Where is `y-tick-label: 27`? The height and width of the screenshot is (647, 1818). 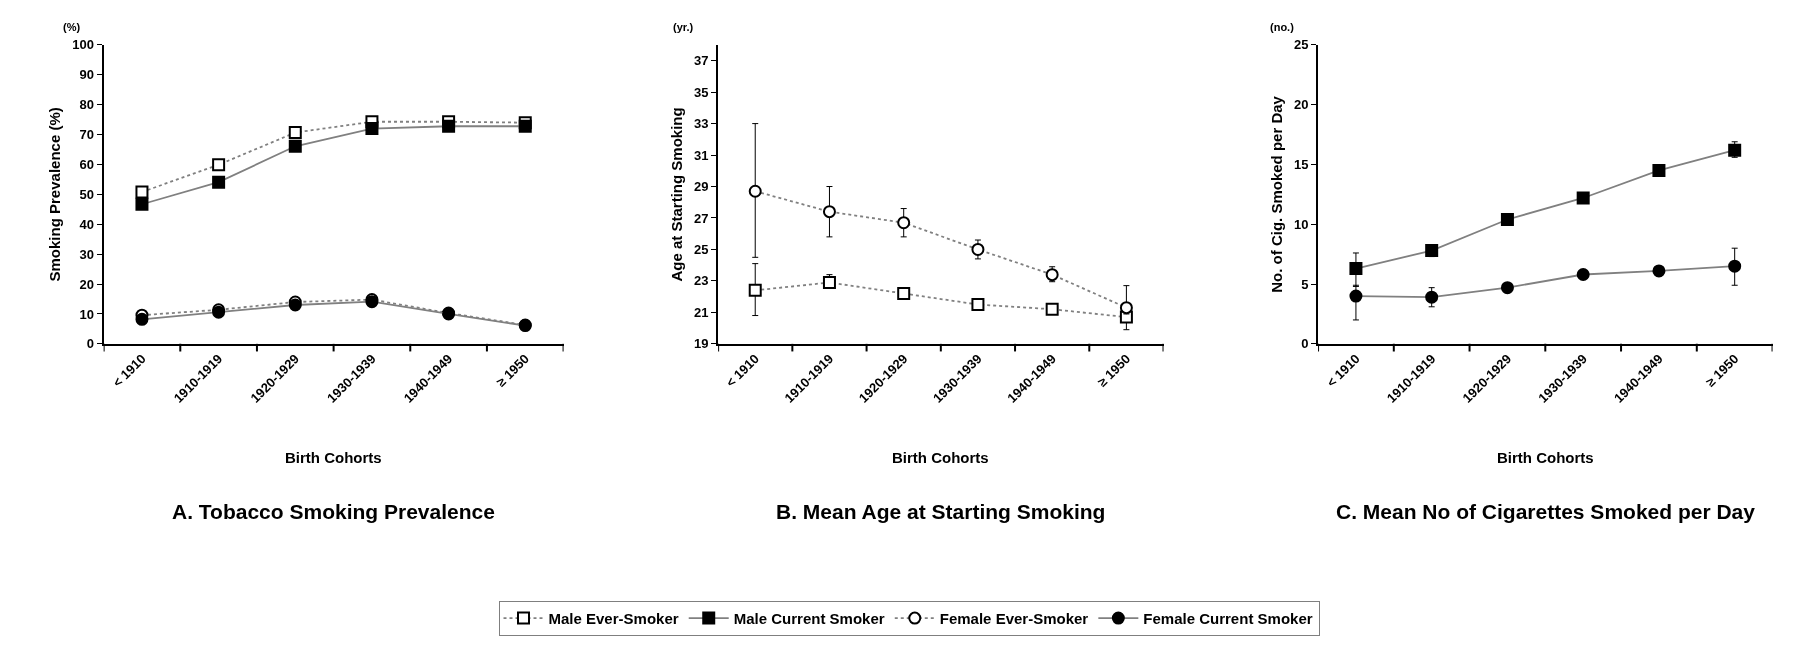
y-tick-label: 27 is located at coordinates (701, 218).